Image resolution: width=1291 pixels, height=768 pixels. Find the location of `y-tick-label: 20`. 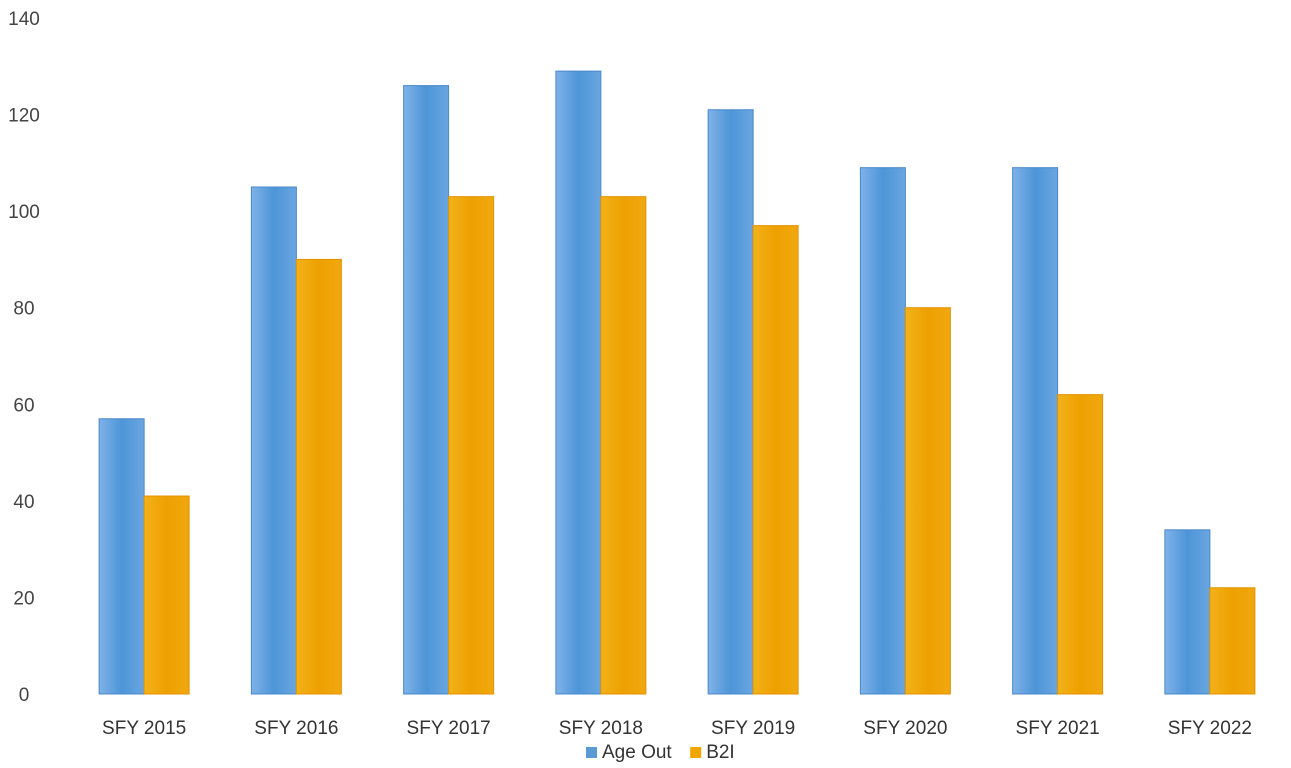

y-tick-label: 20 is located at coordinates (23, 598).